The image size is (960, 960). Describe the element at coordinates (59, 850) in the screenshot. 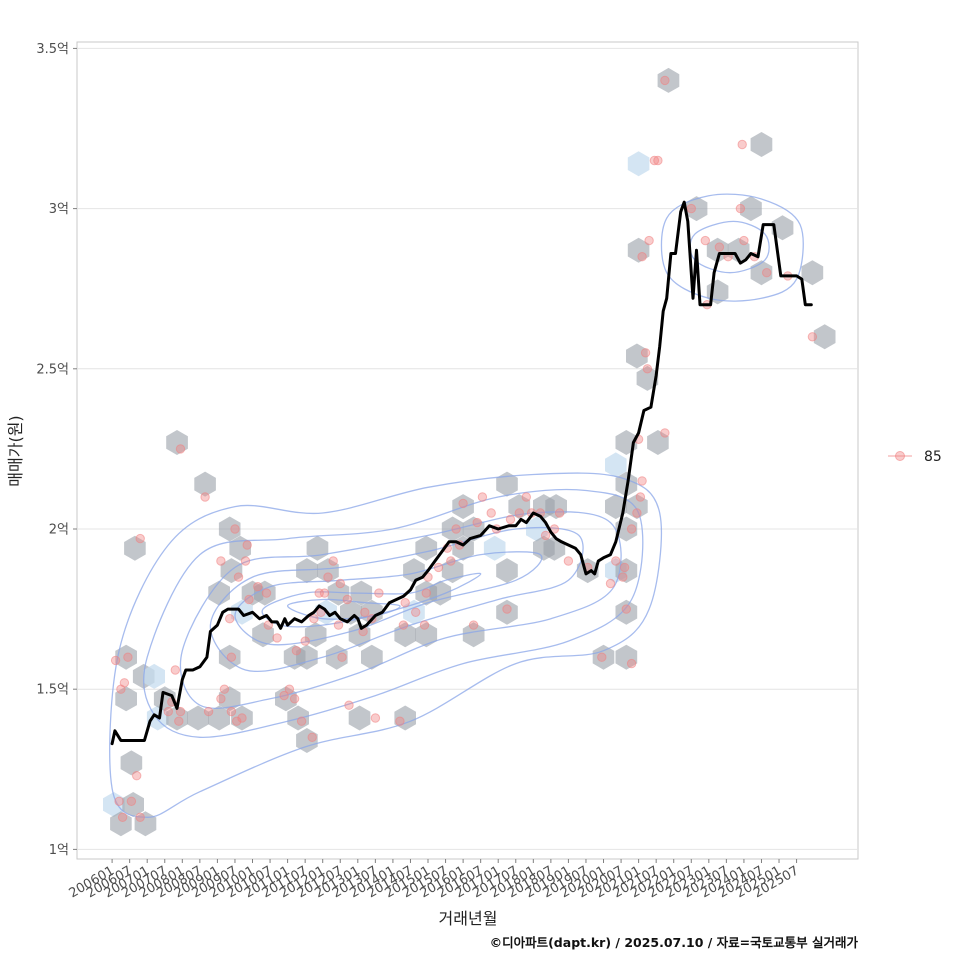

I see `y-tick-label: 1억` at that location.